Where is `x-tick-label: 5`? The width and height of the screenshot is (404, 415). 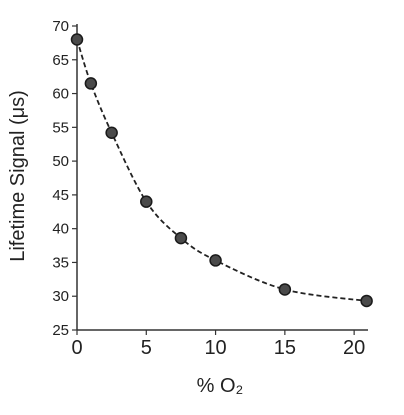 x-tick-label: 5 is located at coordinates (146, 348).